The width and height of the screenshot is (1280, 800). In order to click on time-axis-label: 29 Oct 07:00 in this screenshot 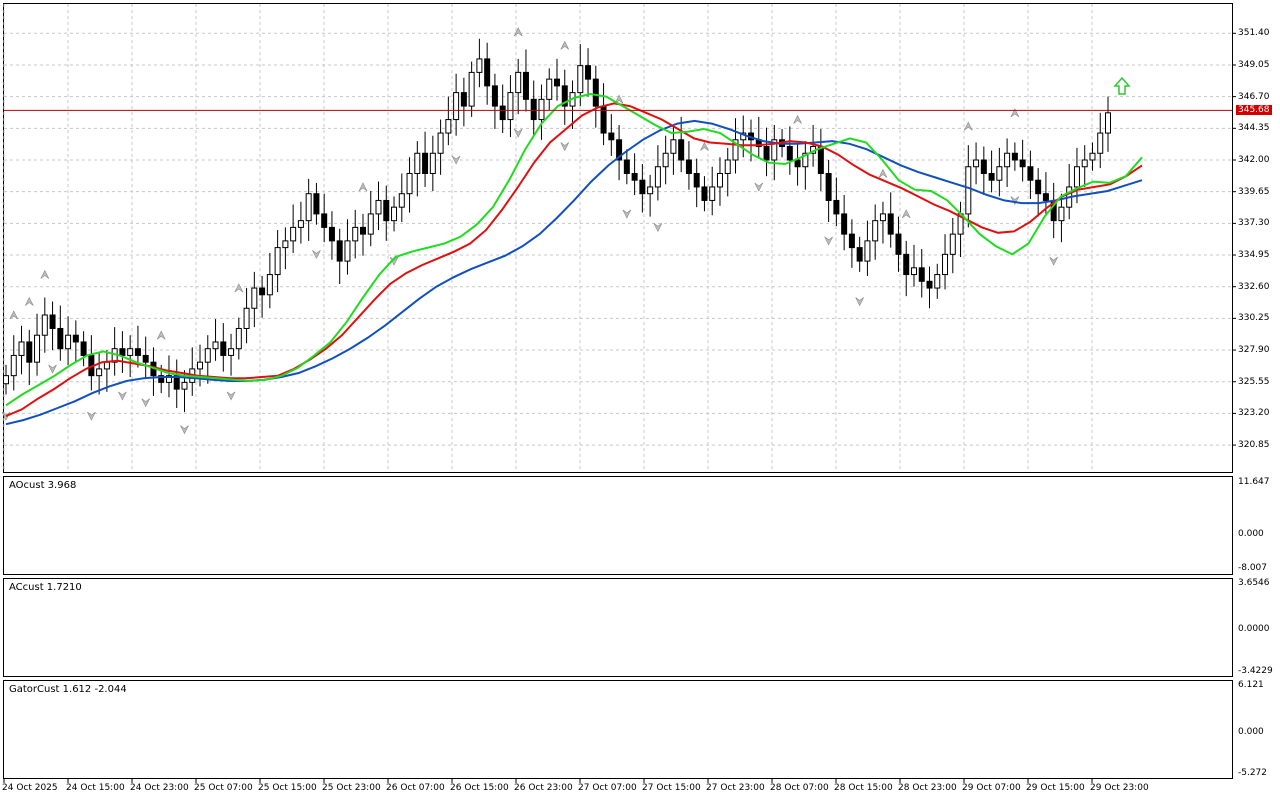, I will do `click(991, 788)`.